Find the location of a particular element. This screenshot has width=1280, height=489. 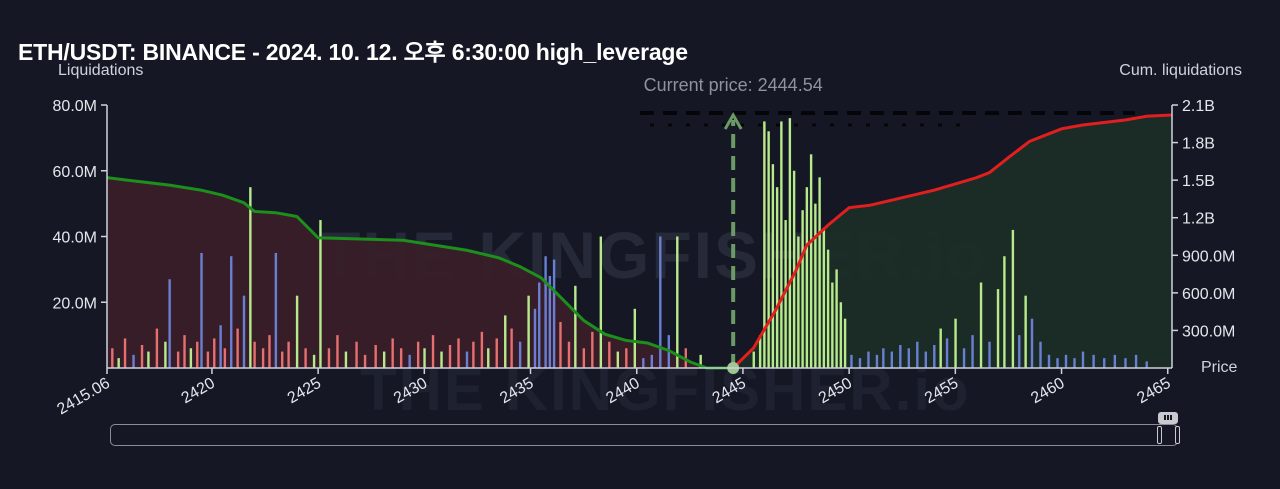

x-tick-label: 2420 is located at coordinates (198, 391).